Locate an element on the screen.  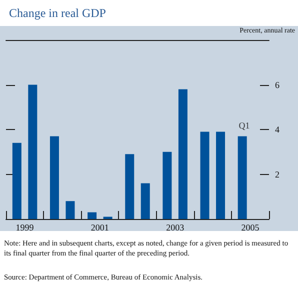
y-tick-label: 2 is located at coordinates (277, 174).